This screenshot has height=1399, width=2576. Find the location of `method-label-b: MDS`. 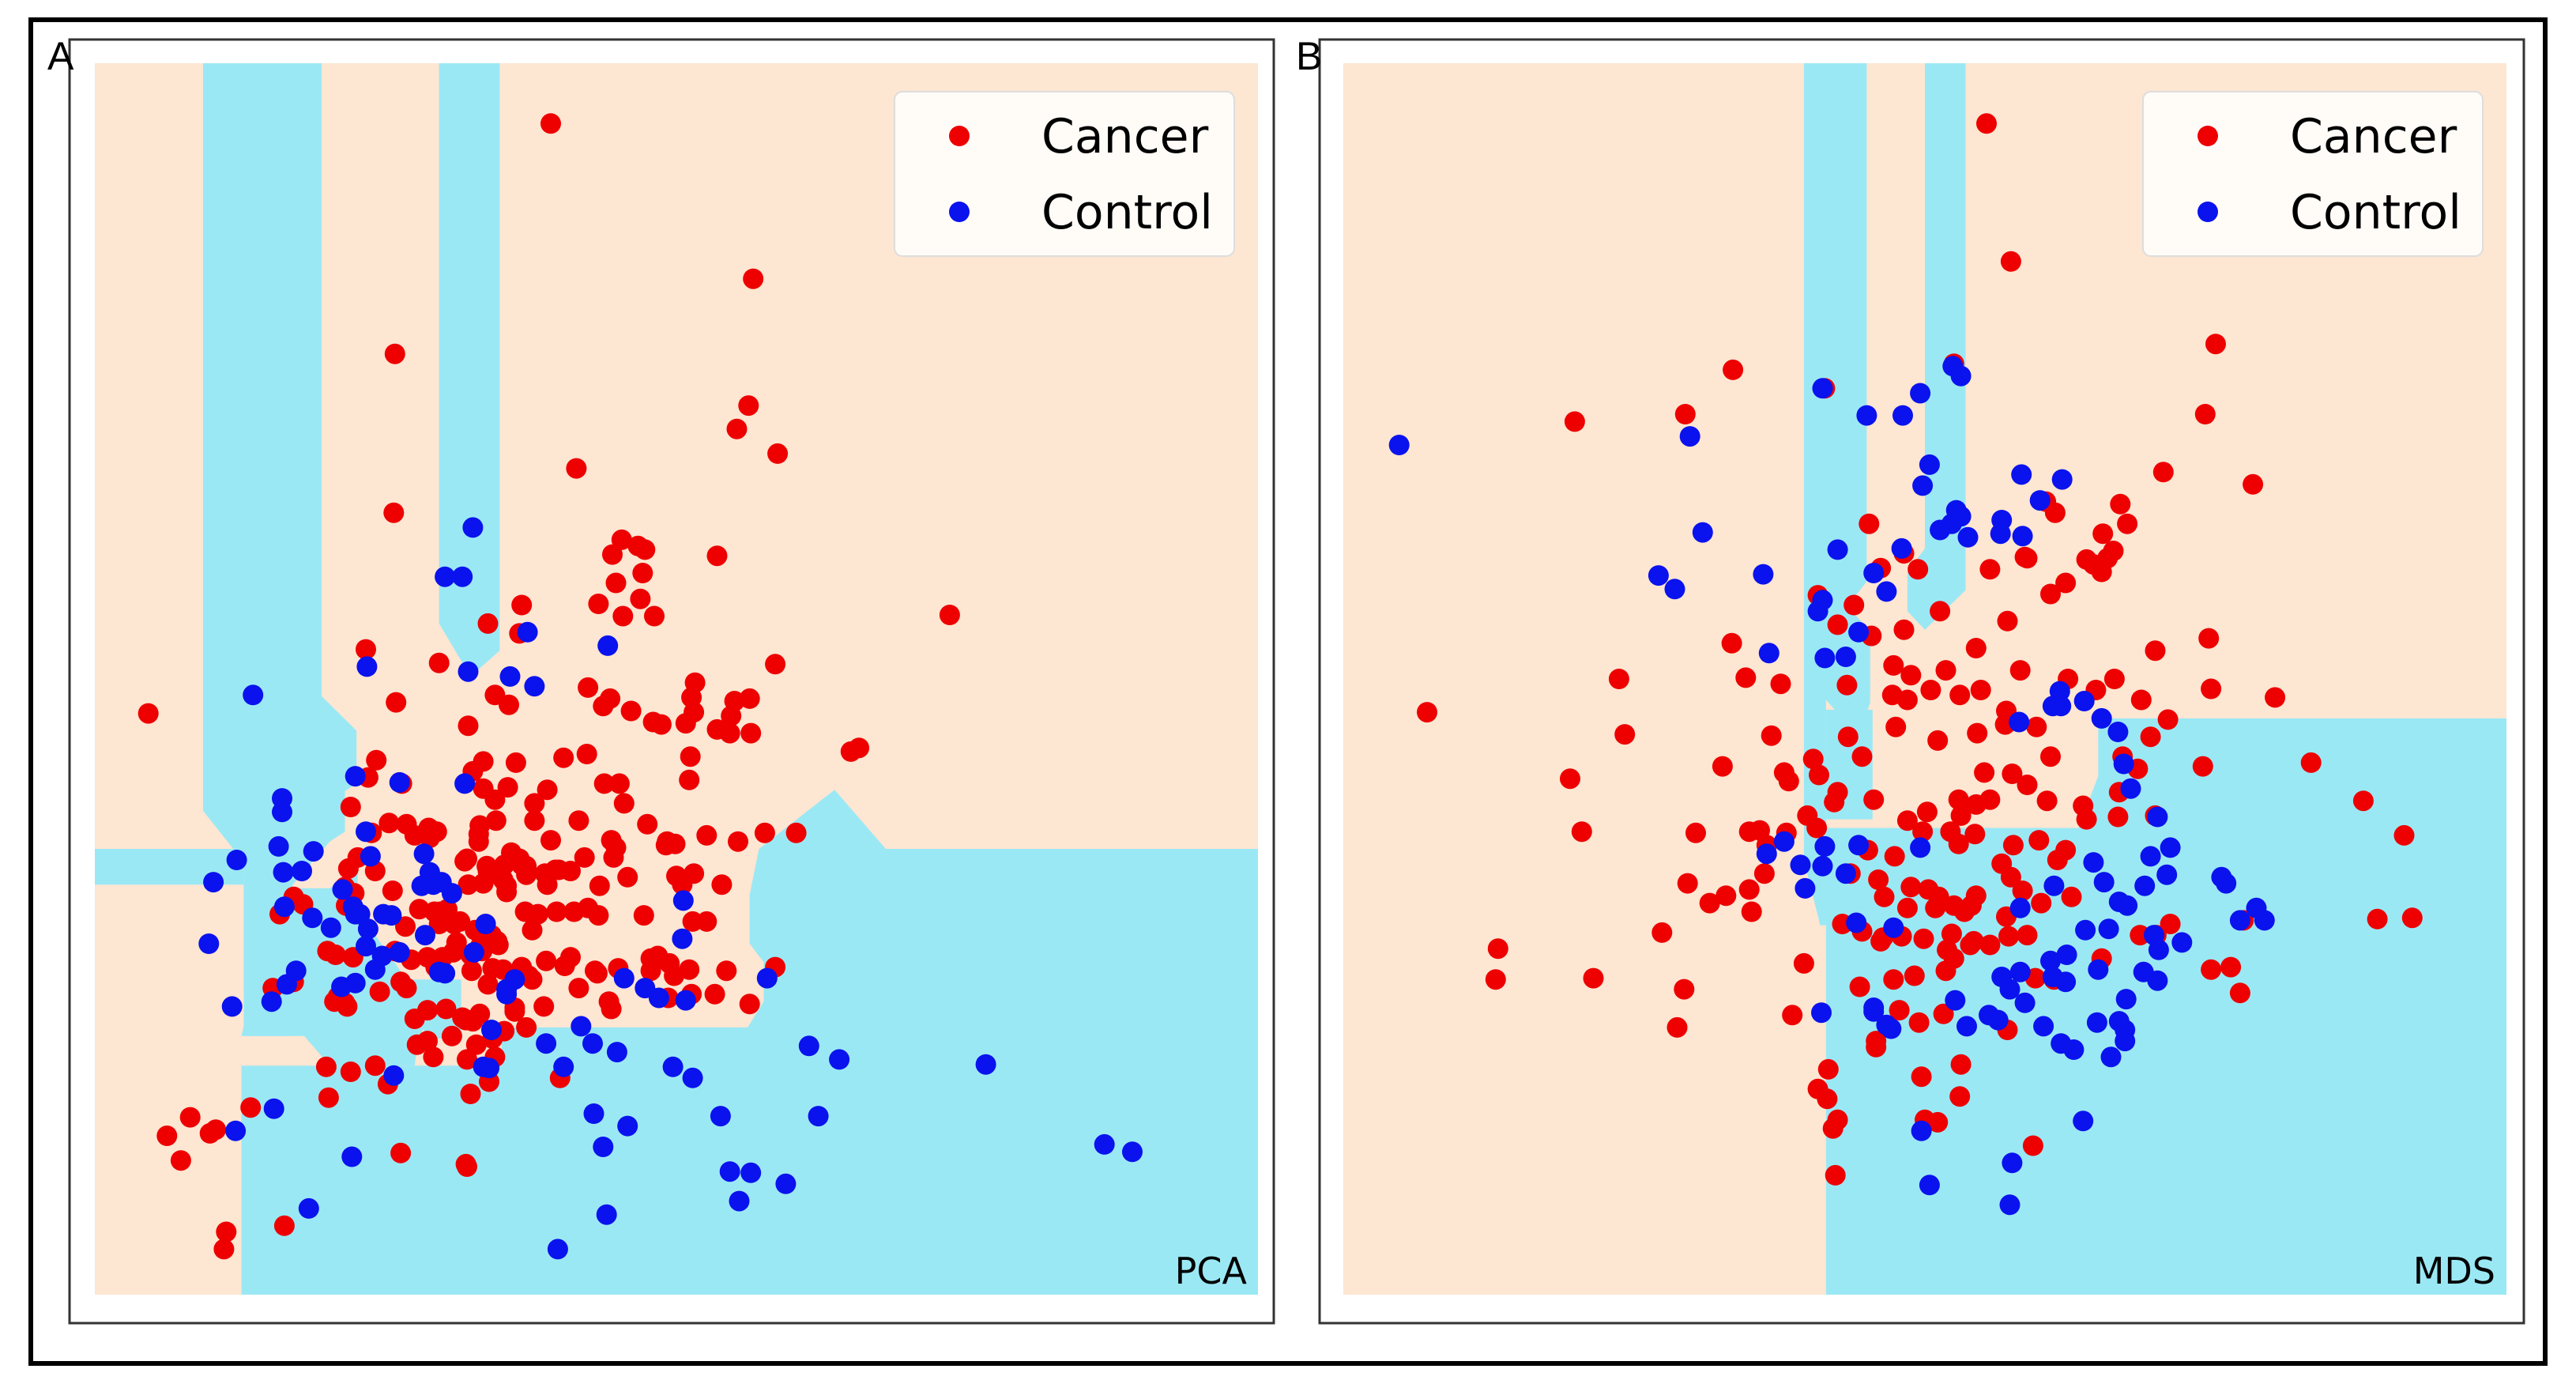

method-label-b: MDS is located at coordinates (2454, 1271).